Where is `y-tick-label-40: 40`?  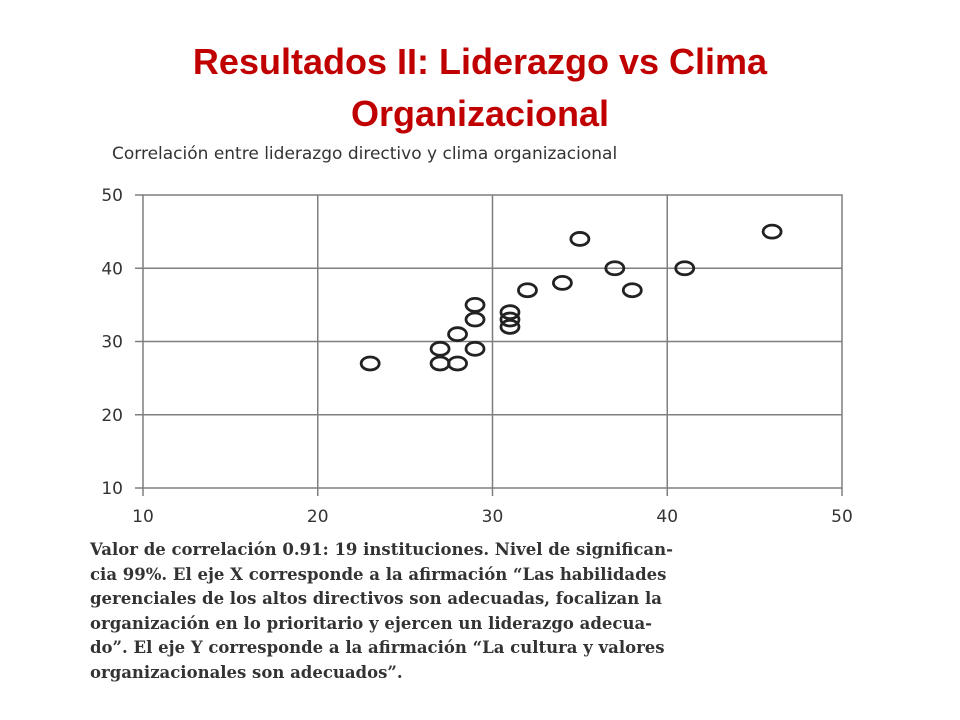 y-tick-label-40: 40 is located at coordinates (112, 269).